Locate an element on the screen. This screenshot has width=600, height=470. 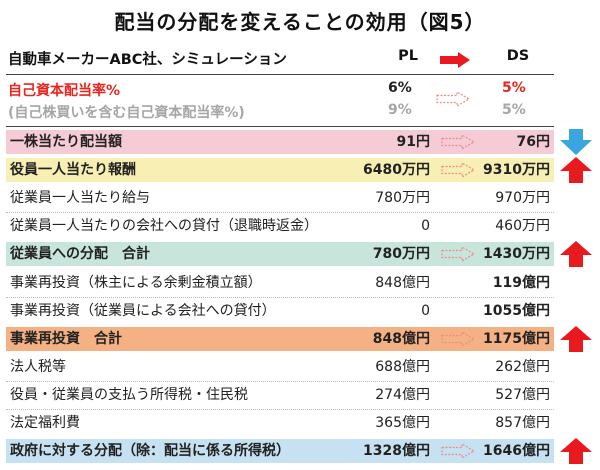
row-label: 従業員への分配 合計 is located at coordinates (80, 254).